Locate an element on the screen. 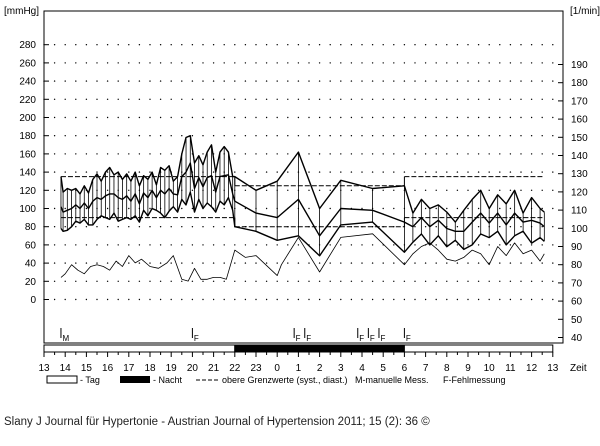 The width and height of the screenshot is (600, 446). legend-grenz-label: obere Grenzwerte (syst., diast.) is located at coordinates (285, 380).